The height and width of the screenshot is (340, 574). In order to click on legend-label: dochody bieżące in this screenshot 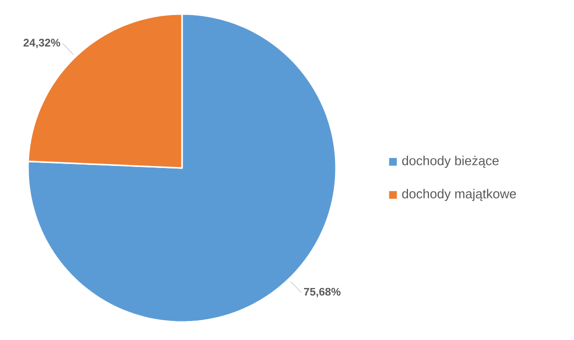, I will do `click(450, 162)`.